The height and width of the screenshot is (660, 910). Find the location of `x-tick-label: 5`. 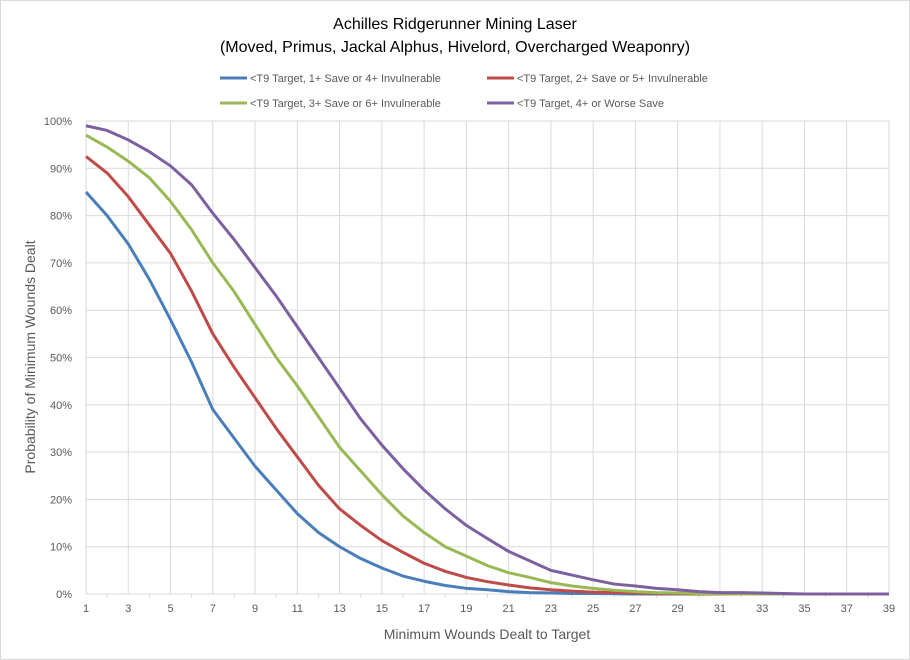

x-tick-label: 5 is located at coordinates (170, 609).